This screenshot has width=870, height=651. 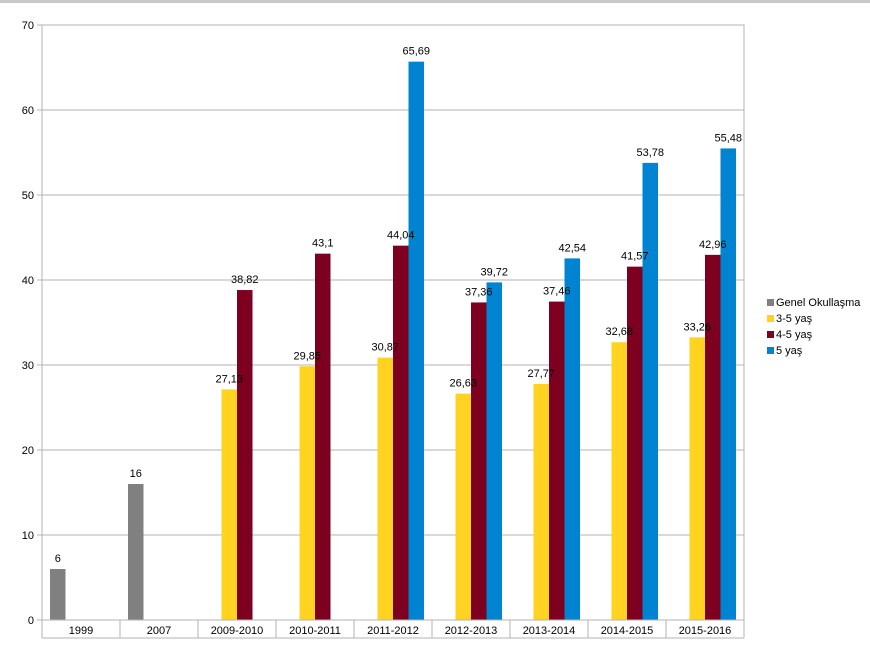 I want to click on y-tick-label: 50, so click(x=28, y=196).